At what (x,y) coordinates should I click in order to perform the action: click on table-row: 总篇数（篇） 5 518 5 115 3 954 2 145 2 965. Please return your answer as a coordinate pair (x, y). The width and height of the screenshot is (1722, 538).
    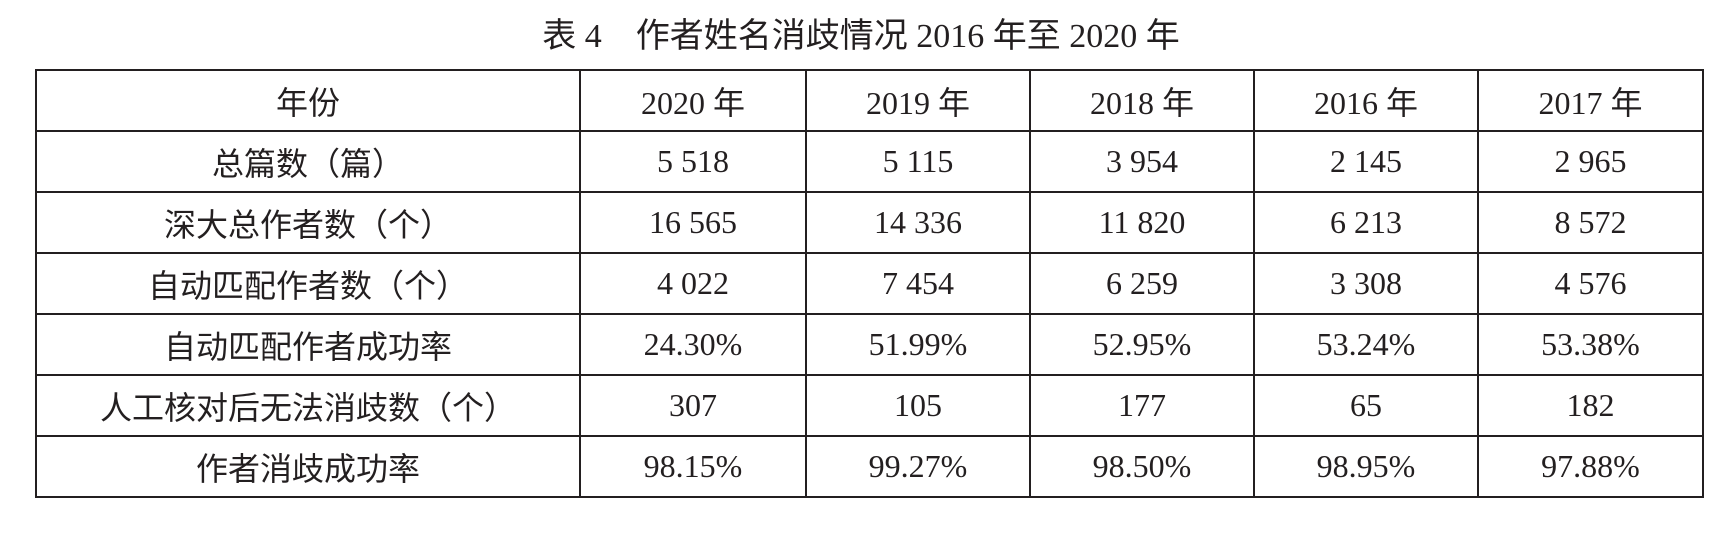
    Looking at the image, I should click on (869, 161).